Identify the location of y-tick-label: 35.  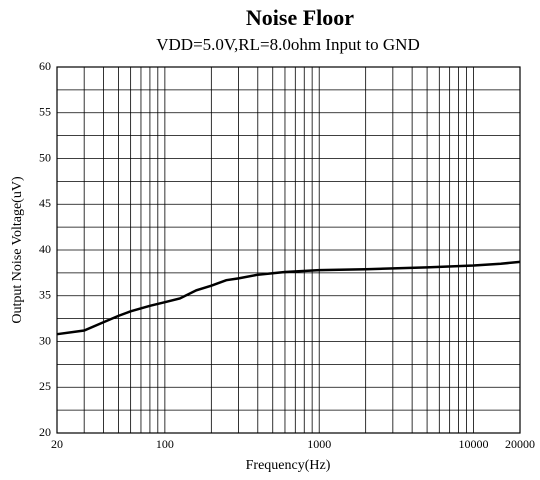
(45, 295).